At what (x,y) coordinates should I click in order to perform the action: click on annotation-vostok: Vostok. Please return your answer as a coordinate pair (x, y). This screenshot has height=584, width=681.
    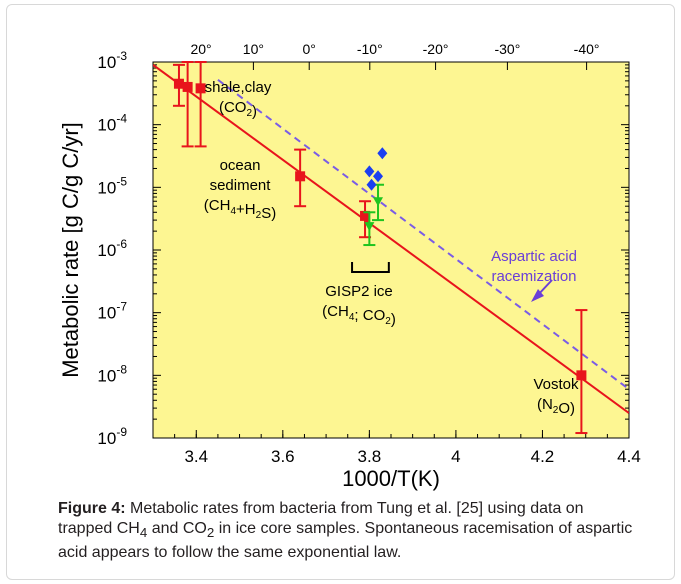
    Looking at the image, I should click on (556, 384).